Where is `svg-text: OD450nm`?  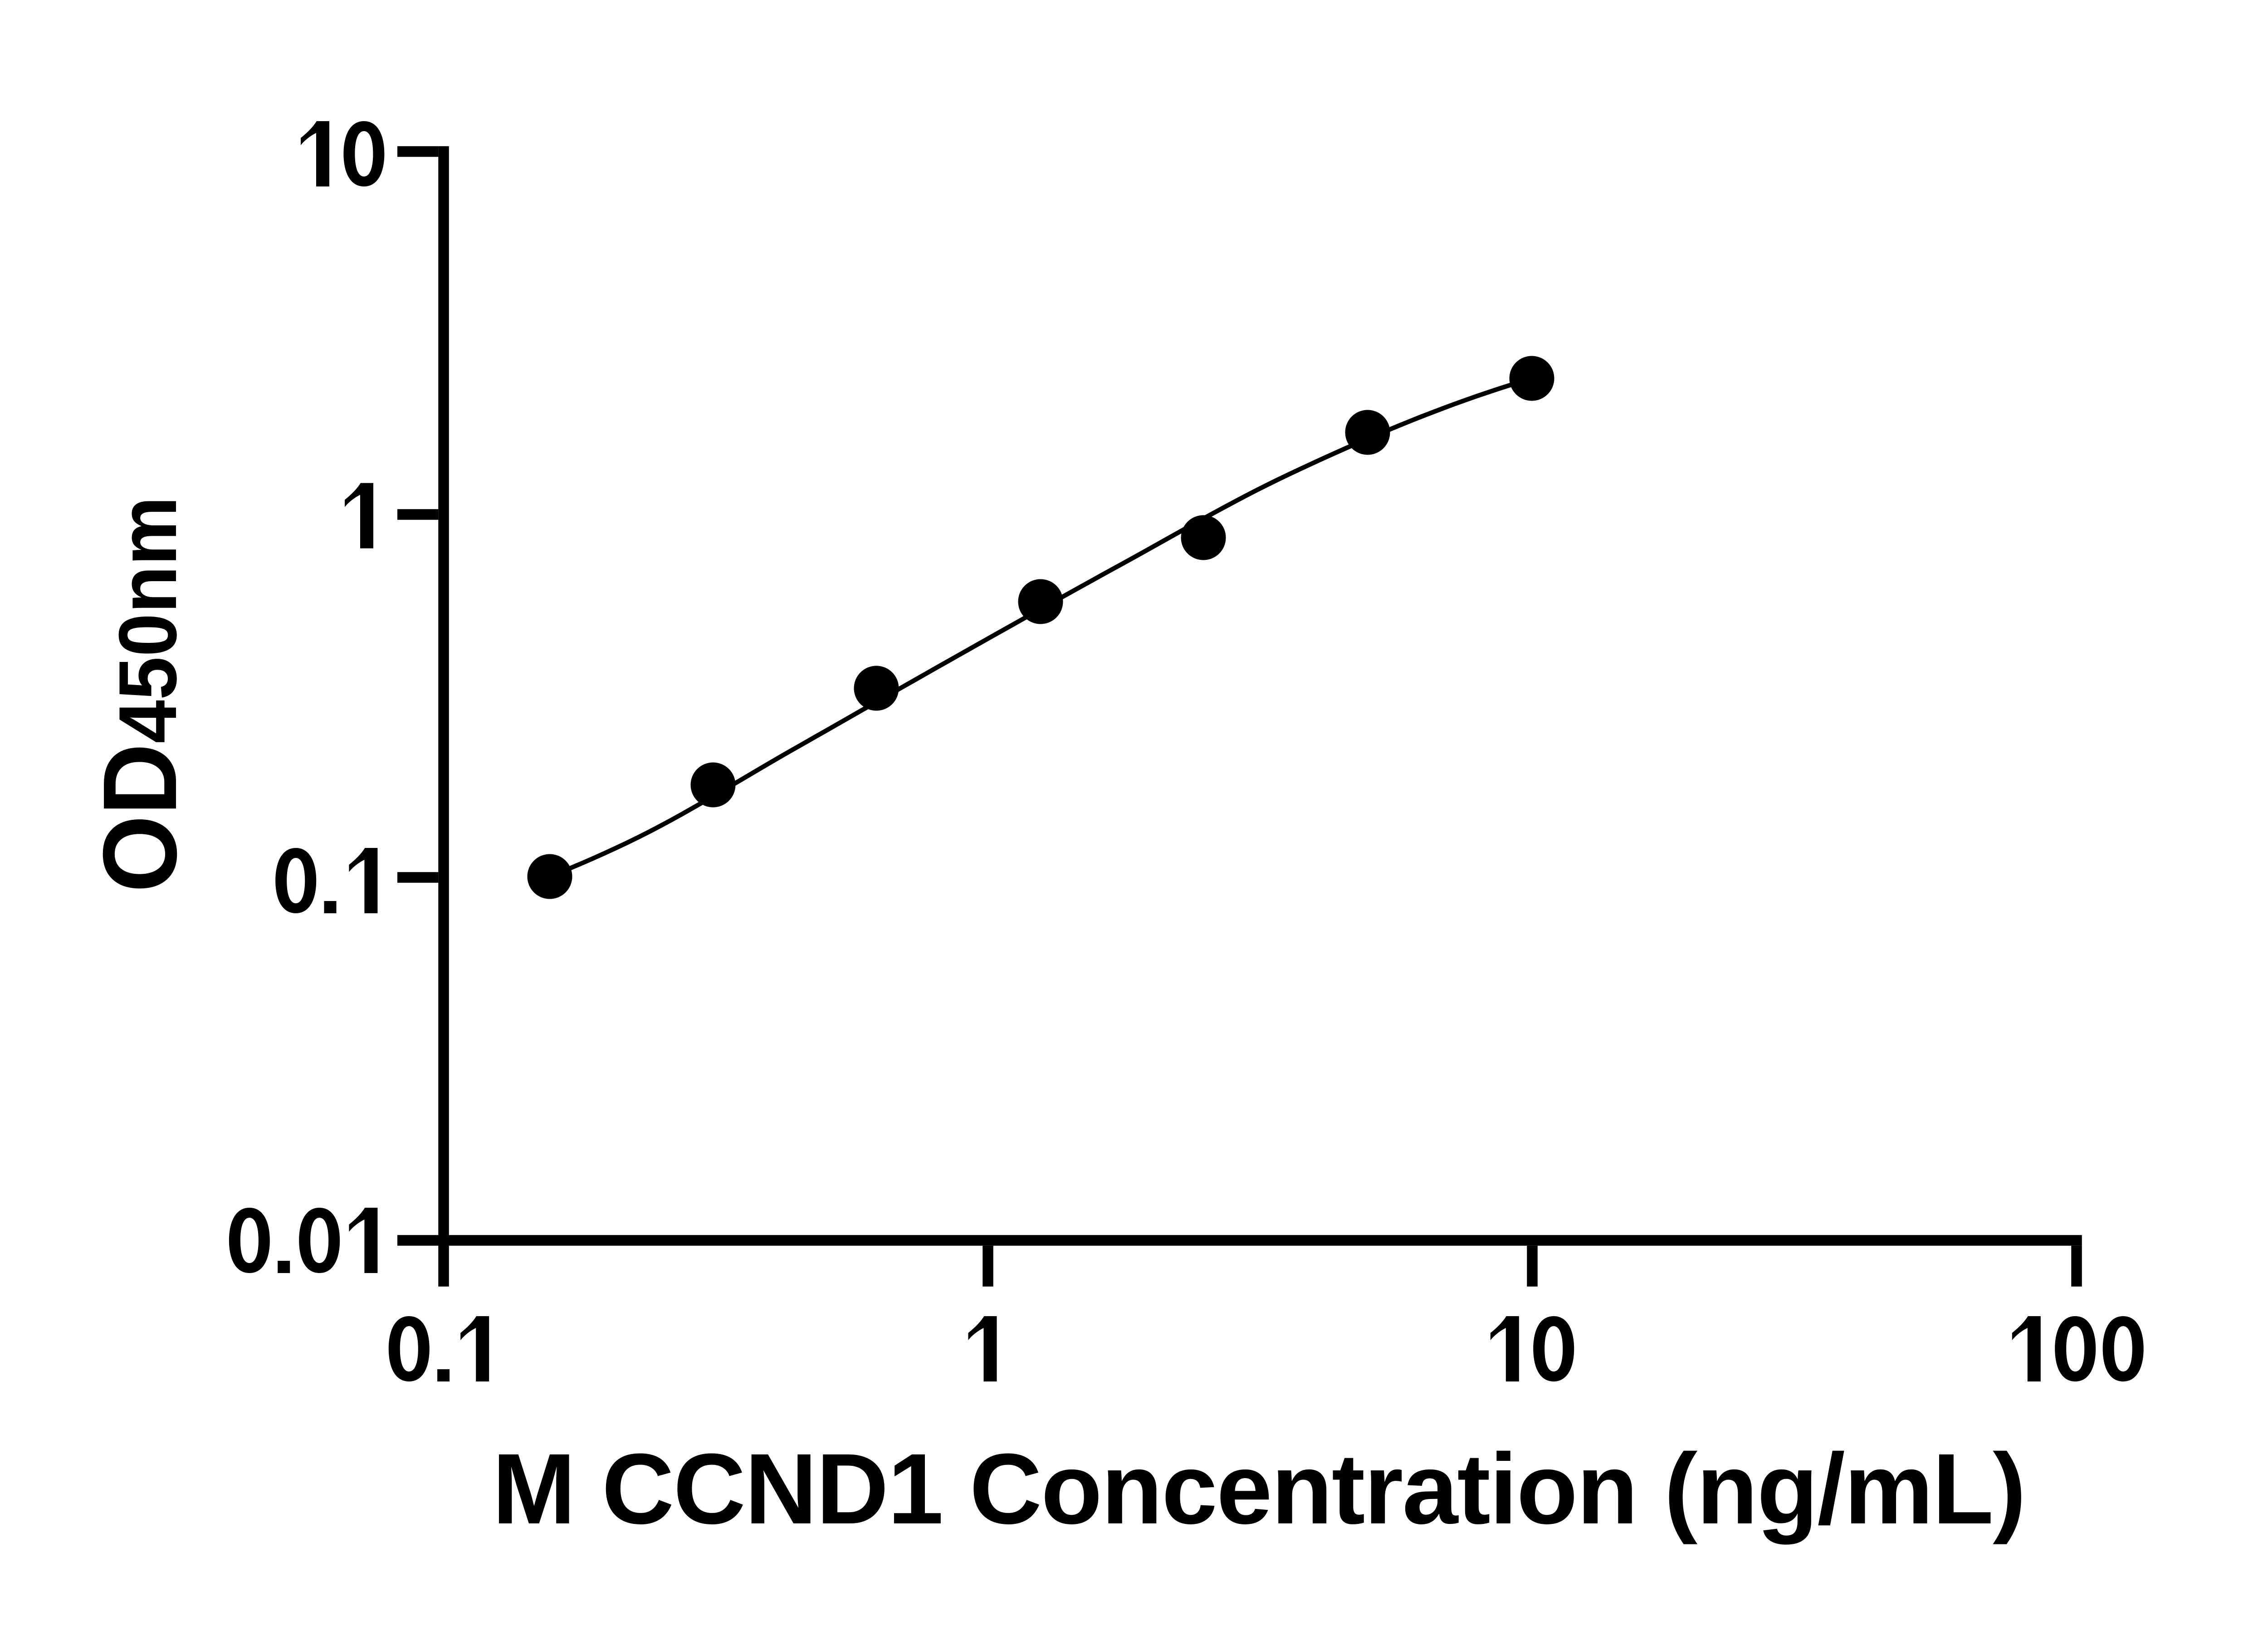
svg-text: OD450nm is located at coordinates (140, 694).